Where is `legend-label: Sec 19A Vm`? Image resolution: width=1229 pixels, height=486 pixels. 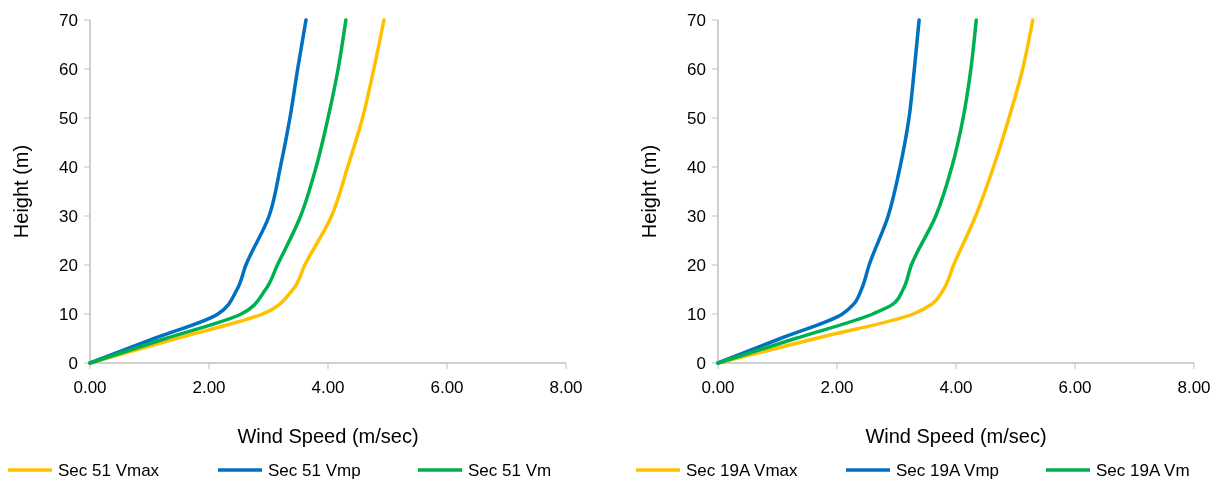 legend-label: Sec 19A Vm is located at coordinates (1143, 470).